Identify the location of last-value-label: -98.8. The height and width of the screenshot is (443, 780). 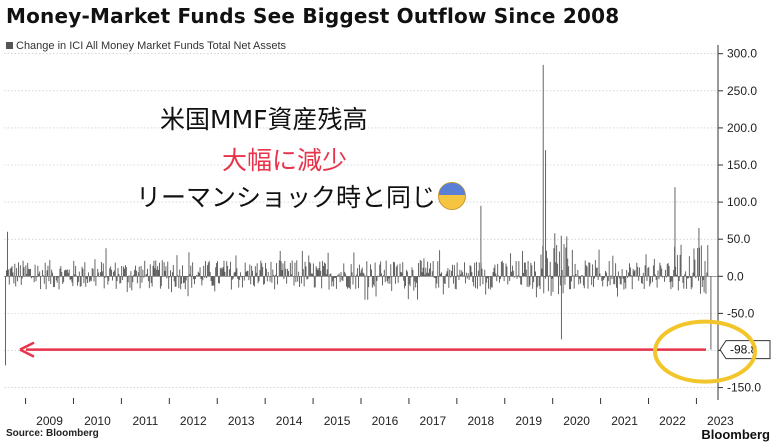
(744, 350).